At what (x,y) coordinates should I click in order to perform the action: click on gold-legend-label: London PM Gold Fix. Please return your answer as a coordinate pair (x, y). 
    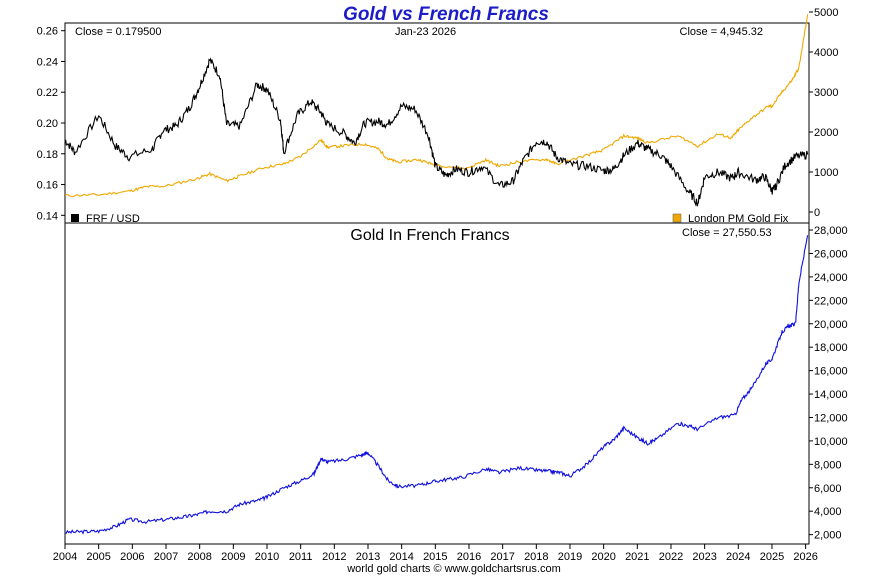
    Looking at the image, I should click on (738, 219).